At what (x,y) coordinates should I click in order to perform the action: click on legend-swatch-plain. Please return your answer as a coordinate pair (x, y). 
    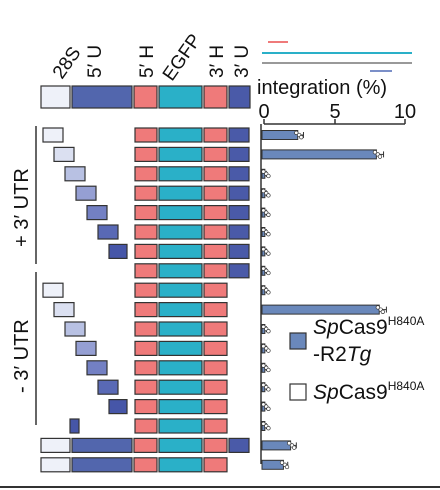
    Looking at the image, I should click on (298, 392).